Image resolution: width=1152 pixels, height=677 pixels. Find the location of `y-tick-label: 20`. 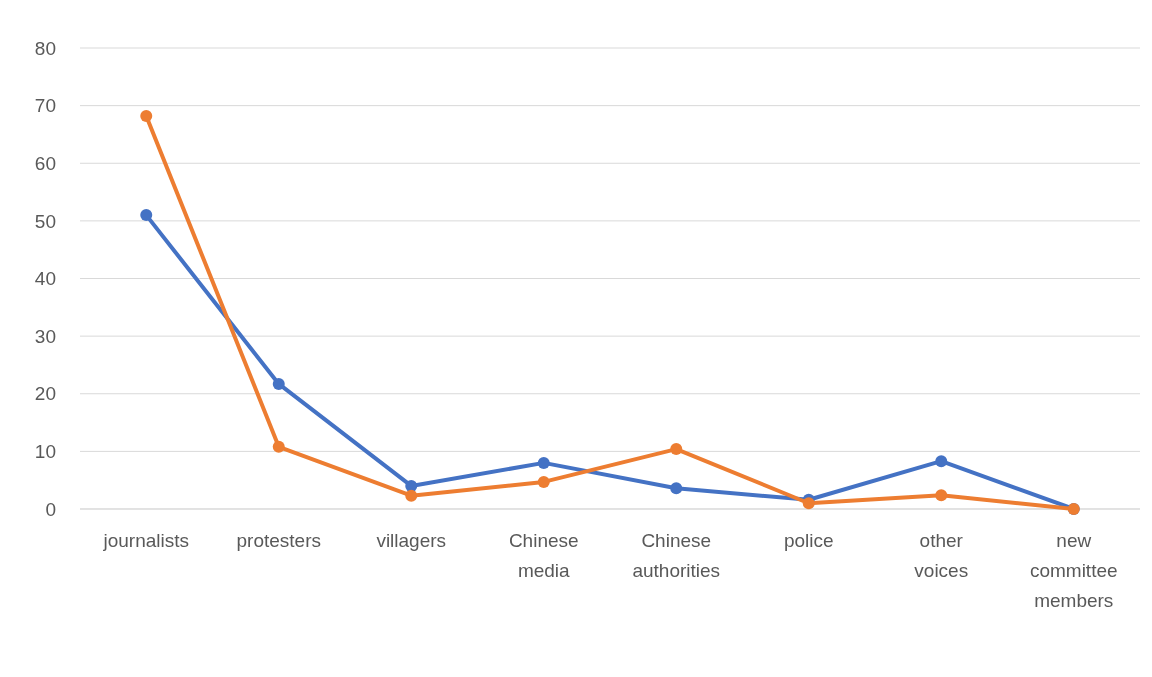

y-tick-label: 20 is located at coordinates (45, 394).